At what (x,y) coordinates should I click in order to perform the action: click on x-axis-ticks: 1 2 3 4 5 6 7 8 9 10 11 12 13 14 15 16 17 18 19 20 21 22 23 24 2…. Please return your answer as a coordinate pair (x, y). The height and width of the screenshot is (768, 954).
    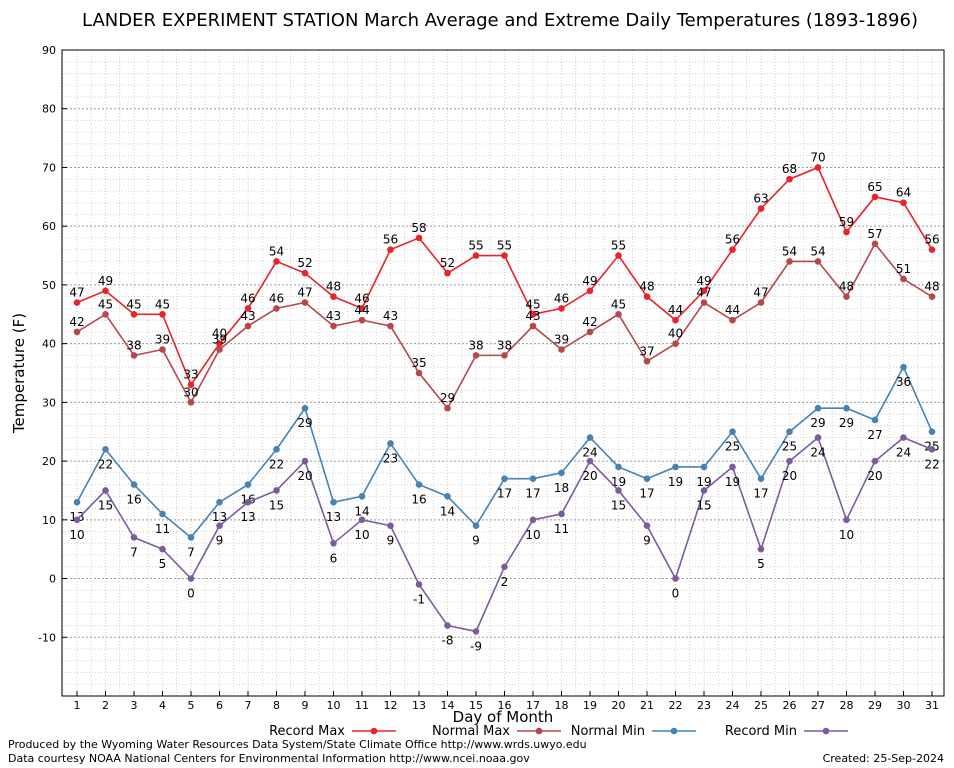
    Looking at the image, I should click on (506, 701).